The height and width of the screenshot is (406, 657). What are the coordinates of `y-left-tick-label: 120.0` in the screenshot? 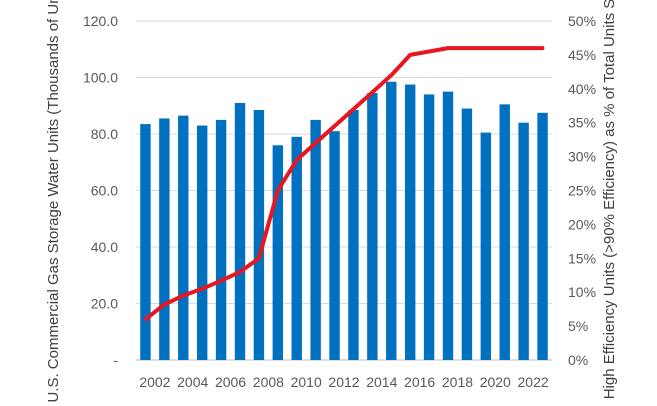 It's located at (100, 21).